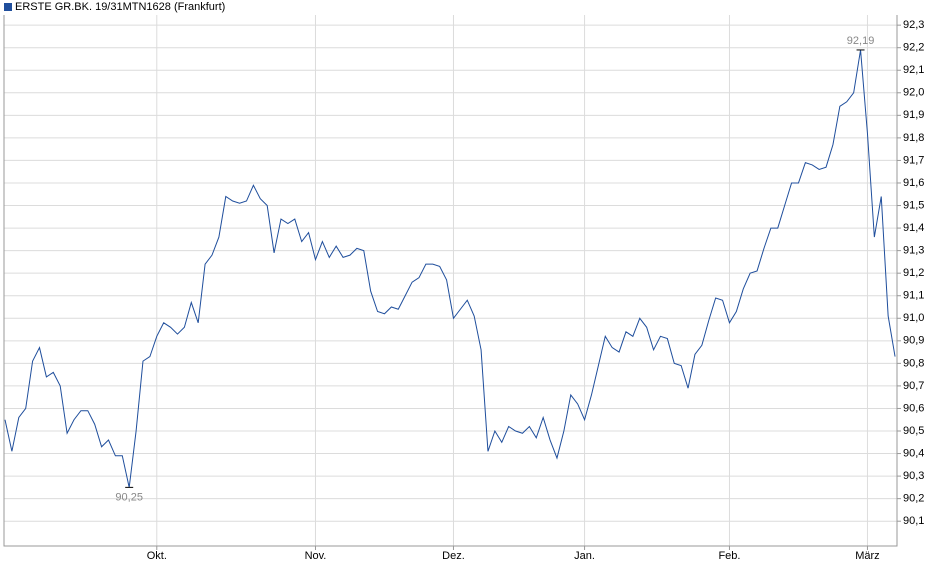  Describe the element at coordinates (913, 363) in the screenshot. I see `y-tick-label: 90,8` at that location.